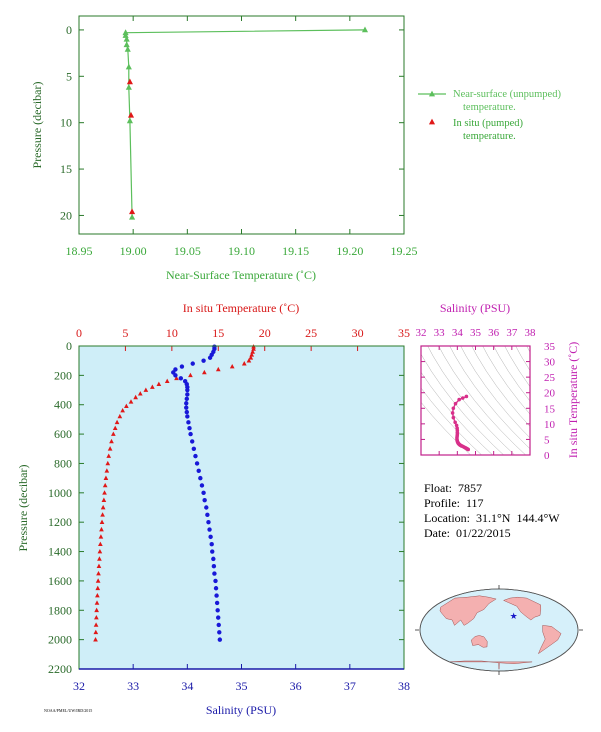 This screenshot has width=601, height=732. I want to click on profile-top-tick-label: 20, so click(265, 333).